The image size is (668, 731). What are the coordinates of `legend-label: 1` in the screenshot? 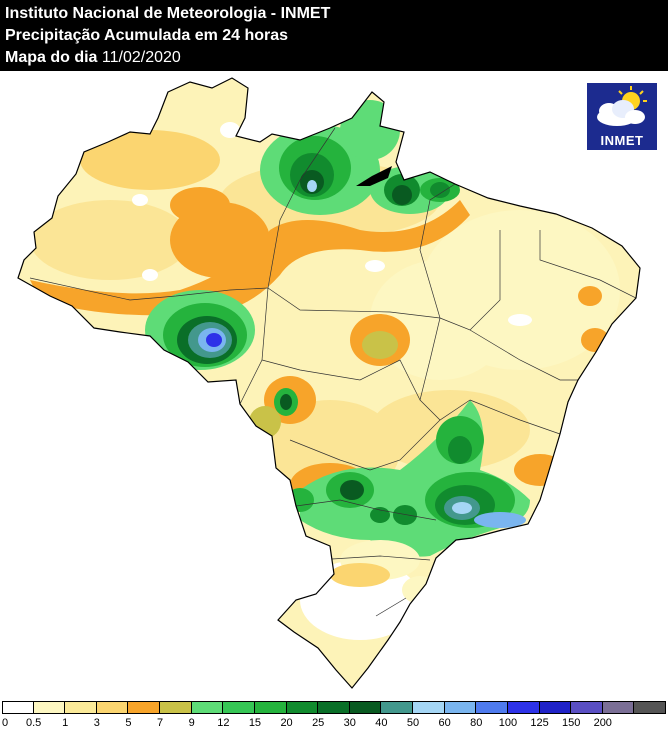 It's located at (65, 723).